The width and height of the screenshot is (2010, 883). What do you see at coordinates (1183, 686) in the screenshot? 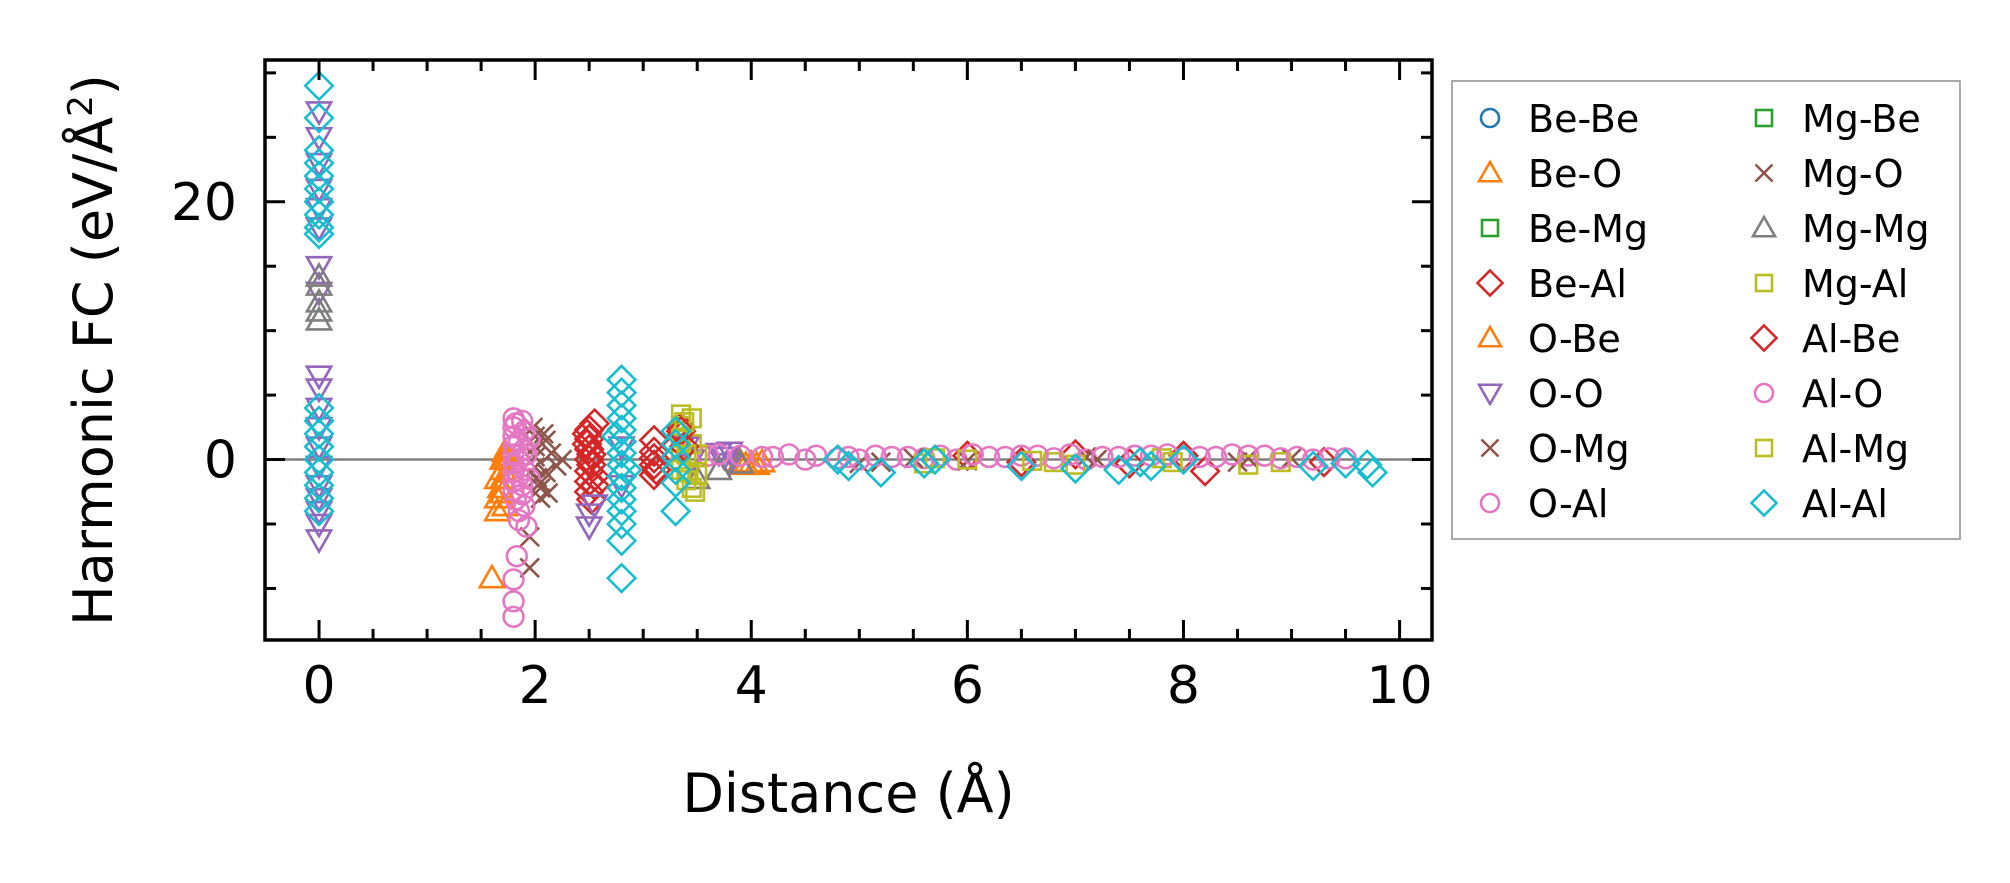
I see `x-tick-label: 8` at bounding box center [1183, 686].